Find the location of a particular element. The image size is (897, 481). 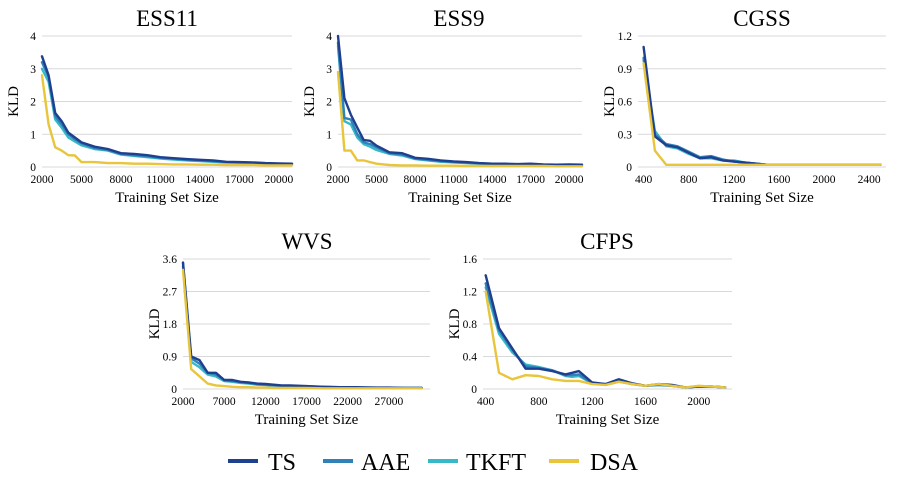

y-tick-label: 0.6 is located at coordinates (625, 103).